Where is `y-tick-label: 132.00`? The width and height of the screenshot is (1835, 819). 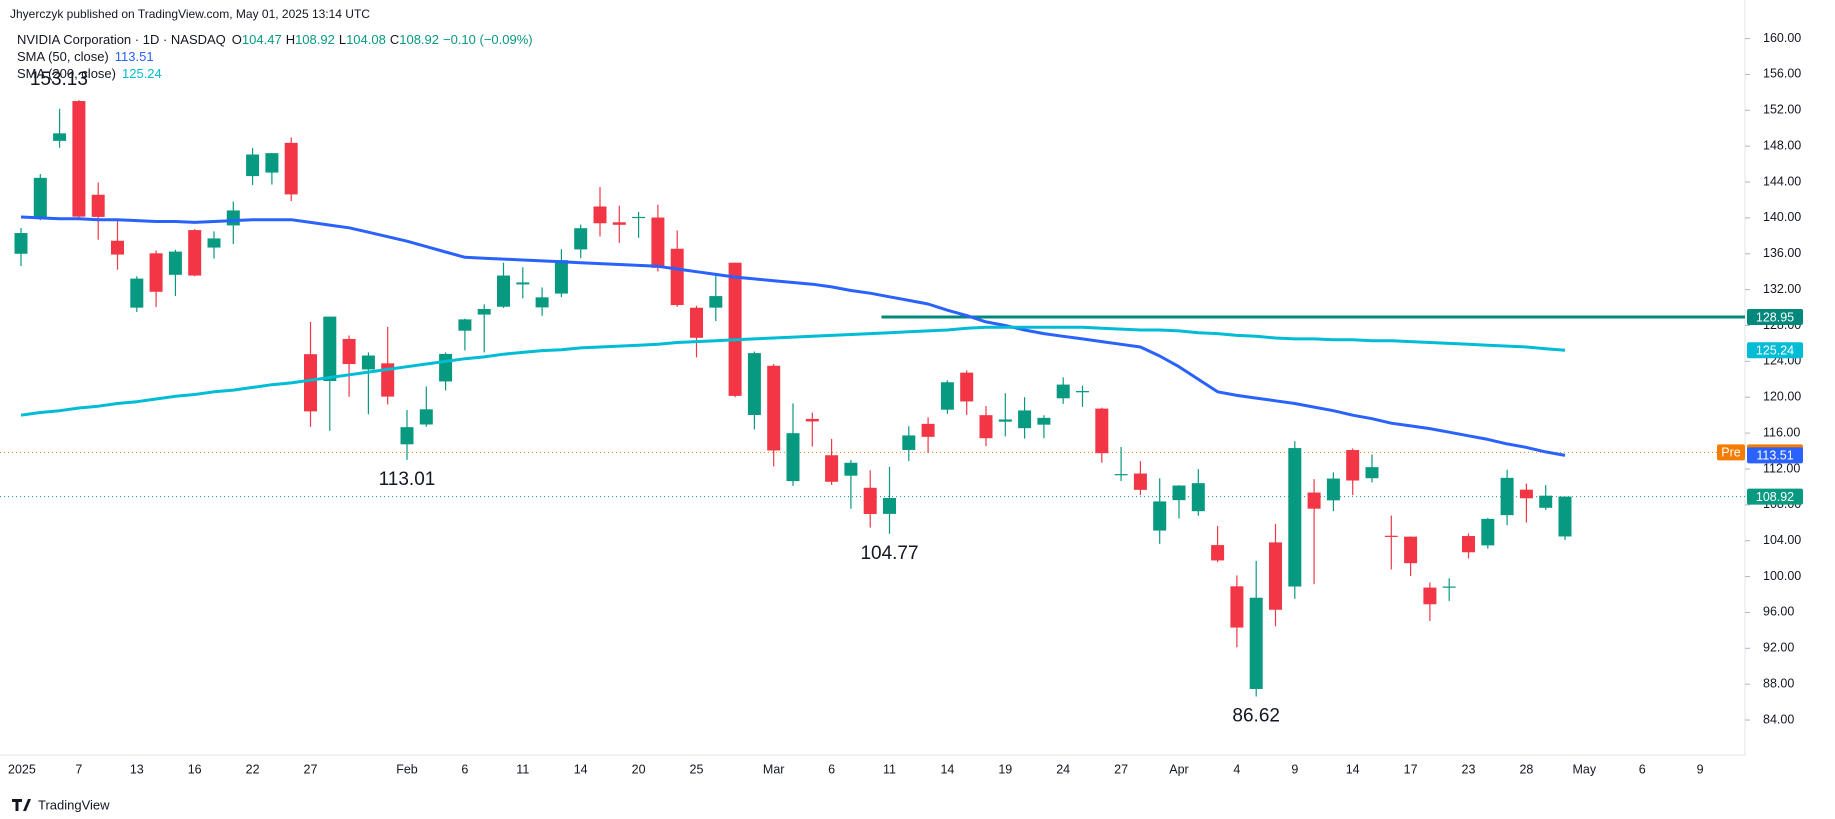 y-tick-label: 132.00 is located at coordinates (1782, 289).